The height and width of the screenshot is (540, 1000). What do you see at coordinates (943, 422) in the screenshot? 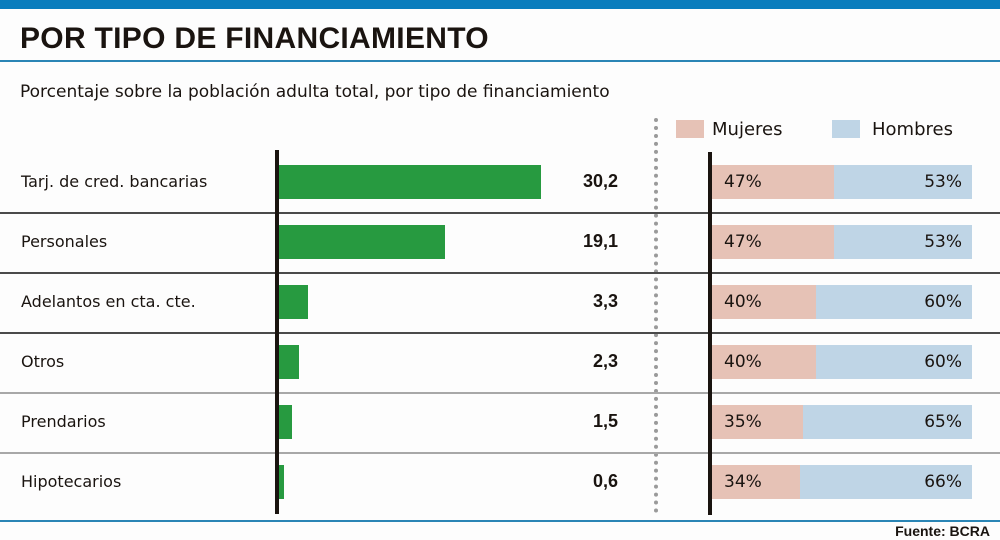
I see `hombres-pct-label: 65%` at bounding box center [943, 422].